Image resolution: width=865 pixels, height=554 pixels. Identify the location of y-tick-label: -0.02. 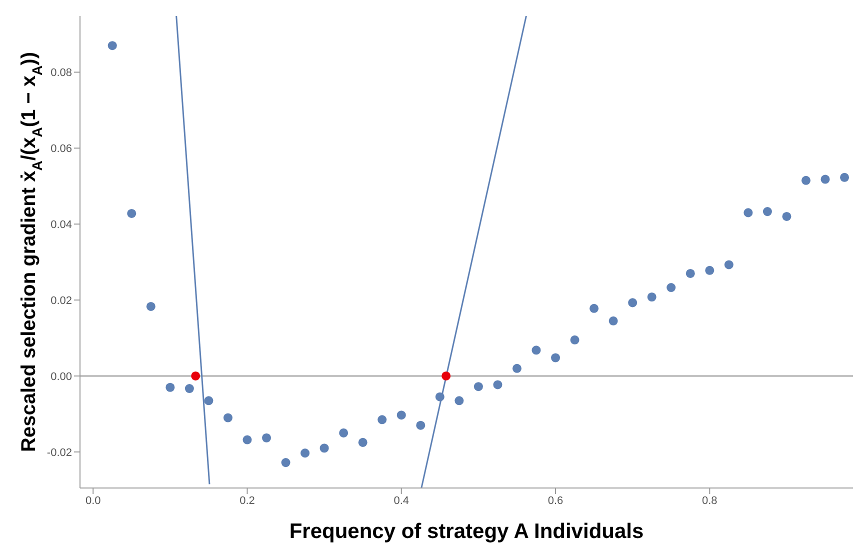
(59, 452).